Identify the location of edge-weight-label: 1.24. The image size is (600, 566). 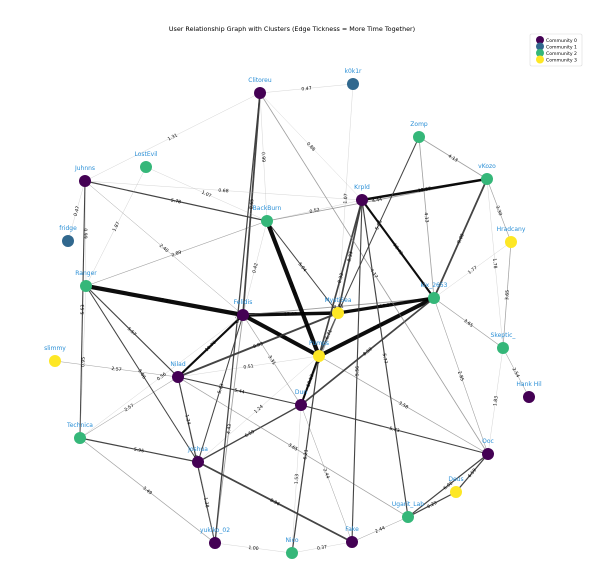
(187, 419).